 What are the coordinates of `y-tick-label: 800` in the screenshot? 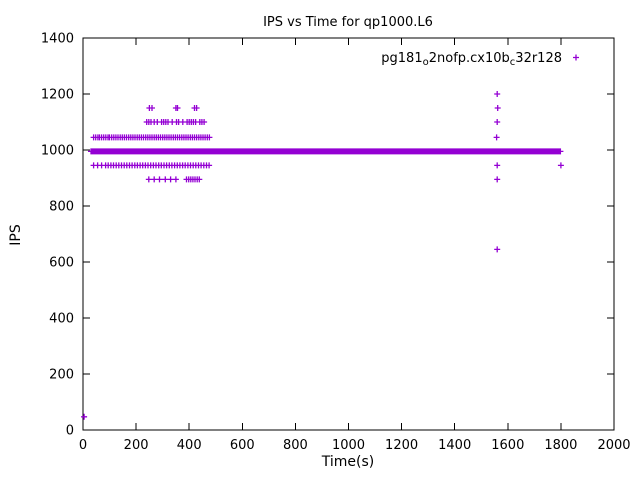 It's located at (61, 207).